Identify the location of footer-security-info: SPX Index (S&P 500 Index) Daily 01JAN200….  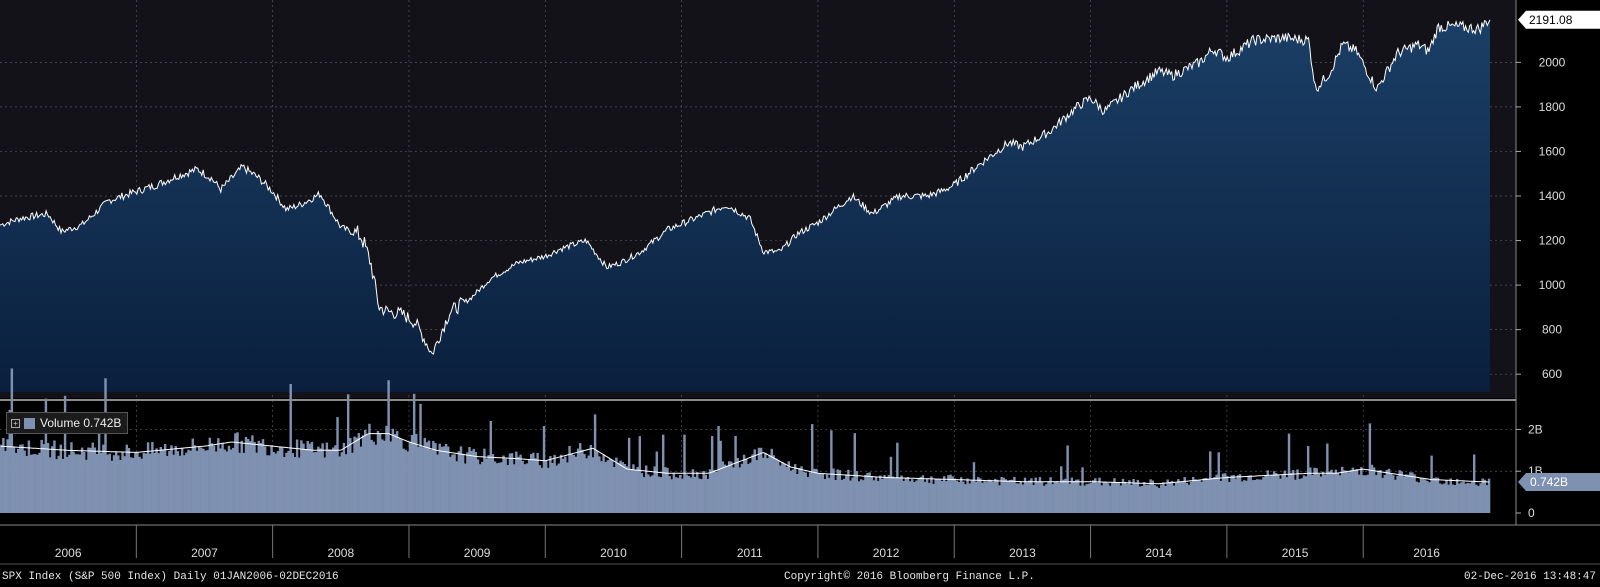
(170, 577).